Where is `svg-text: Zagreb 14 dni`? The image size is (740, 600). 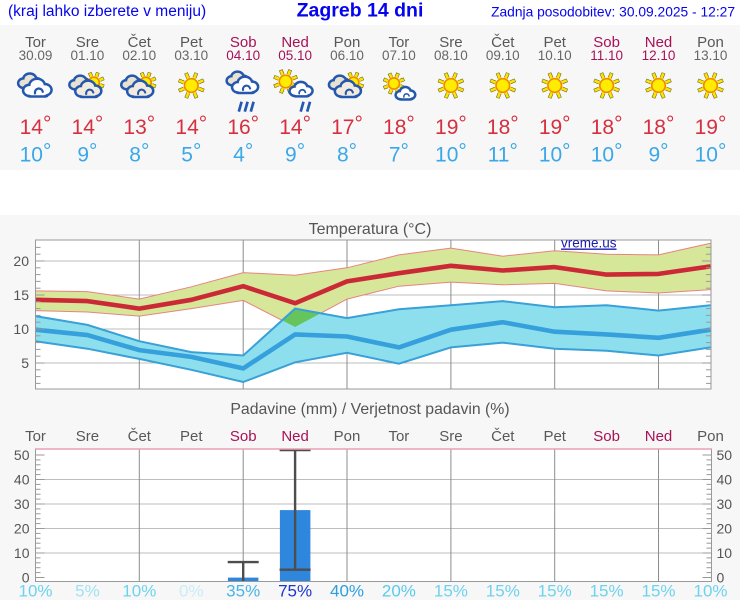
svg-text: Zagreb 14 dni is located at coordinates (360, 11).